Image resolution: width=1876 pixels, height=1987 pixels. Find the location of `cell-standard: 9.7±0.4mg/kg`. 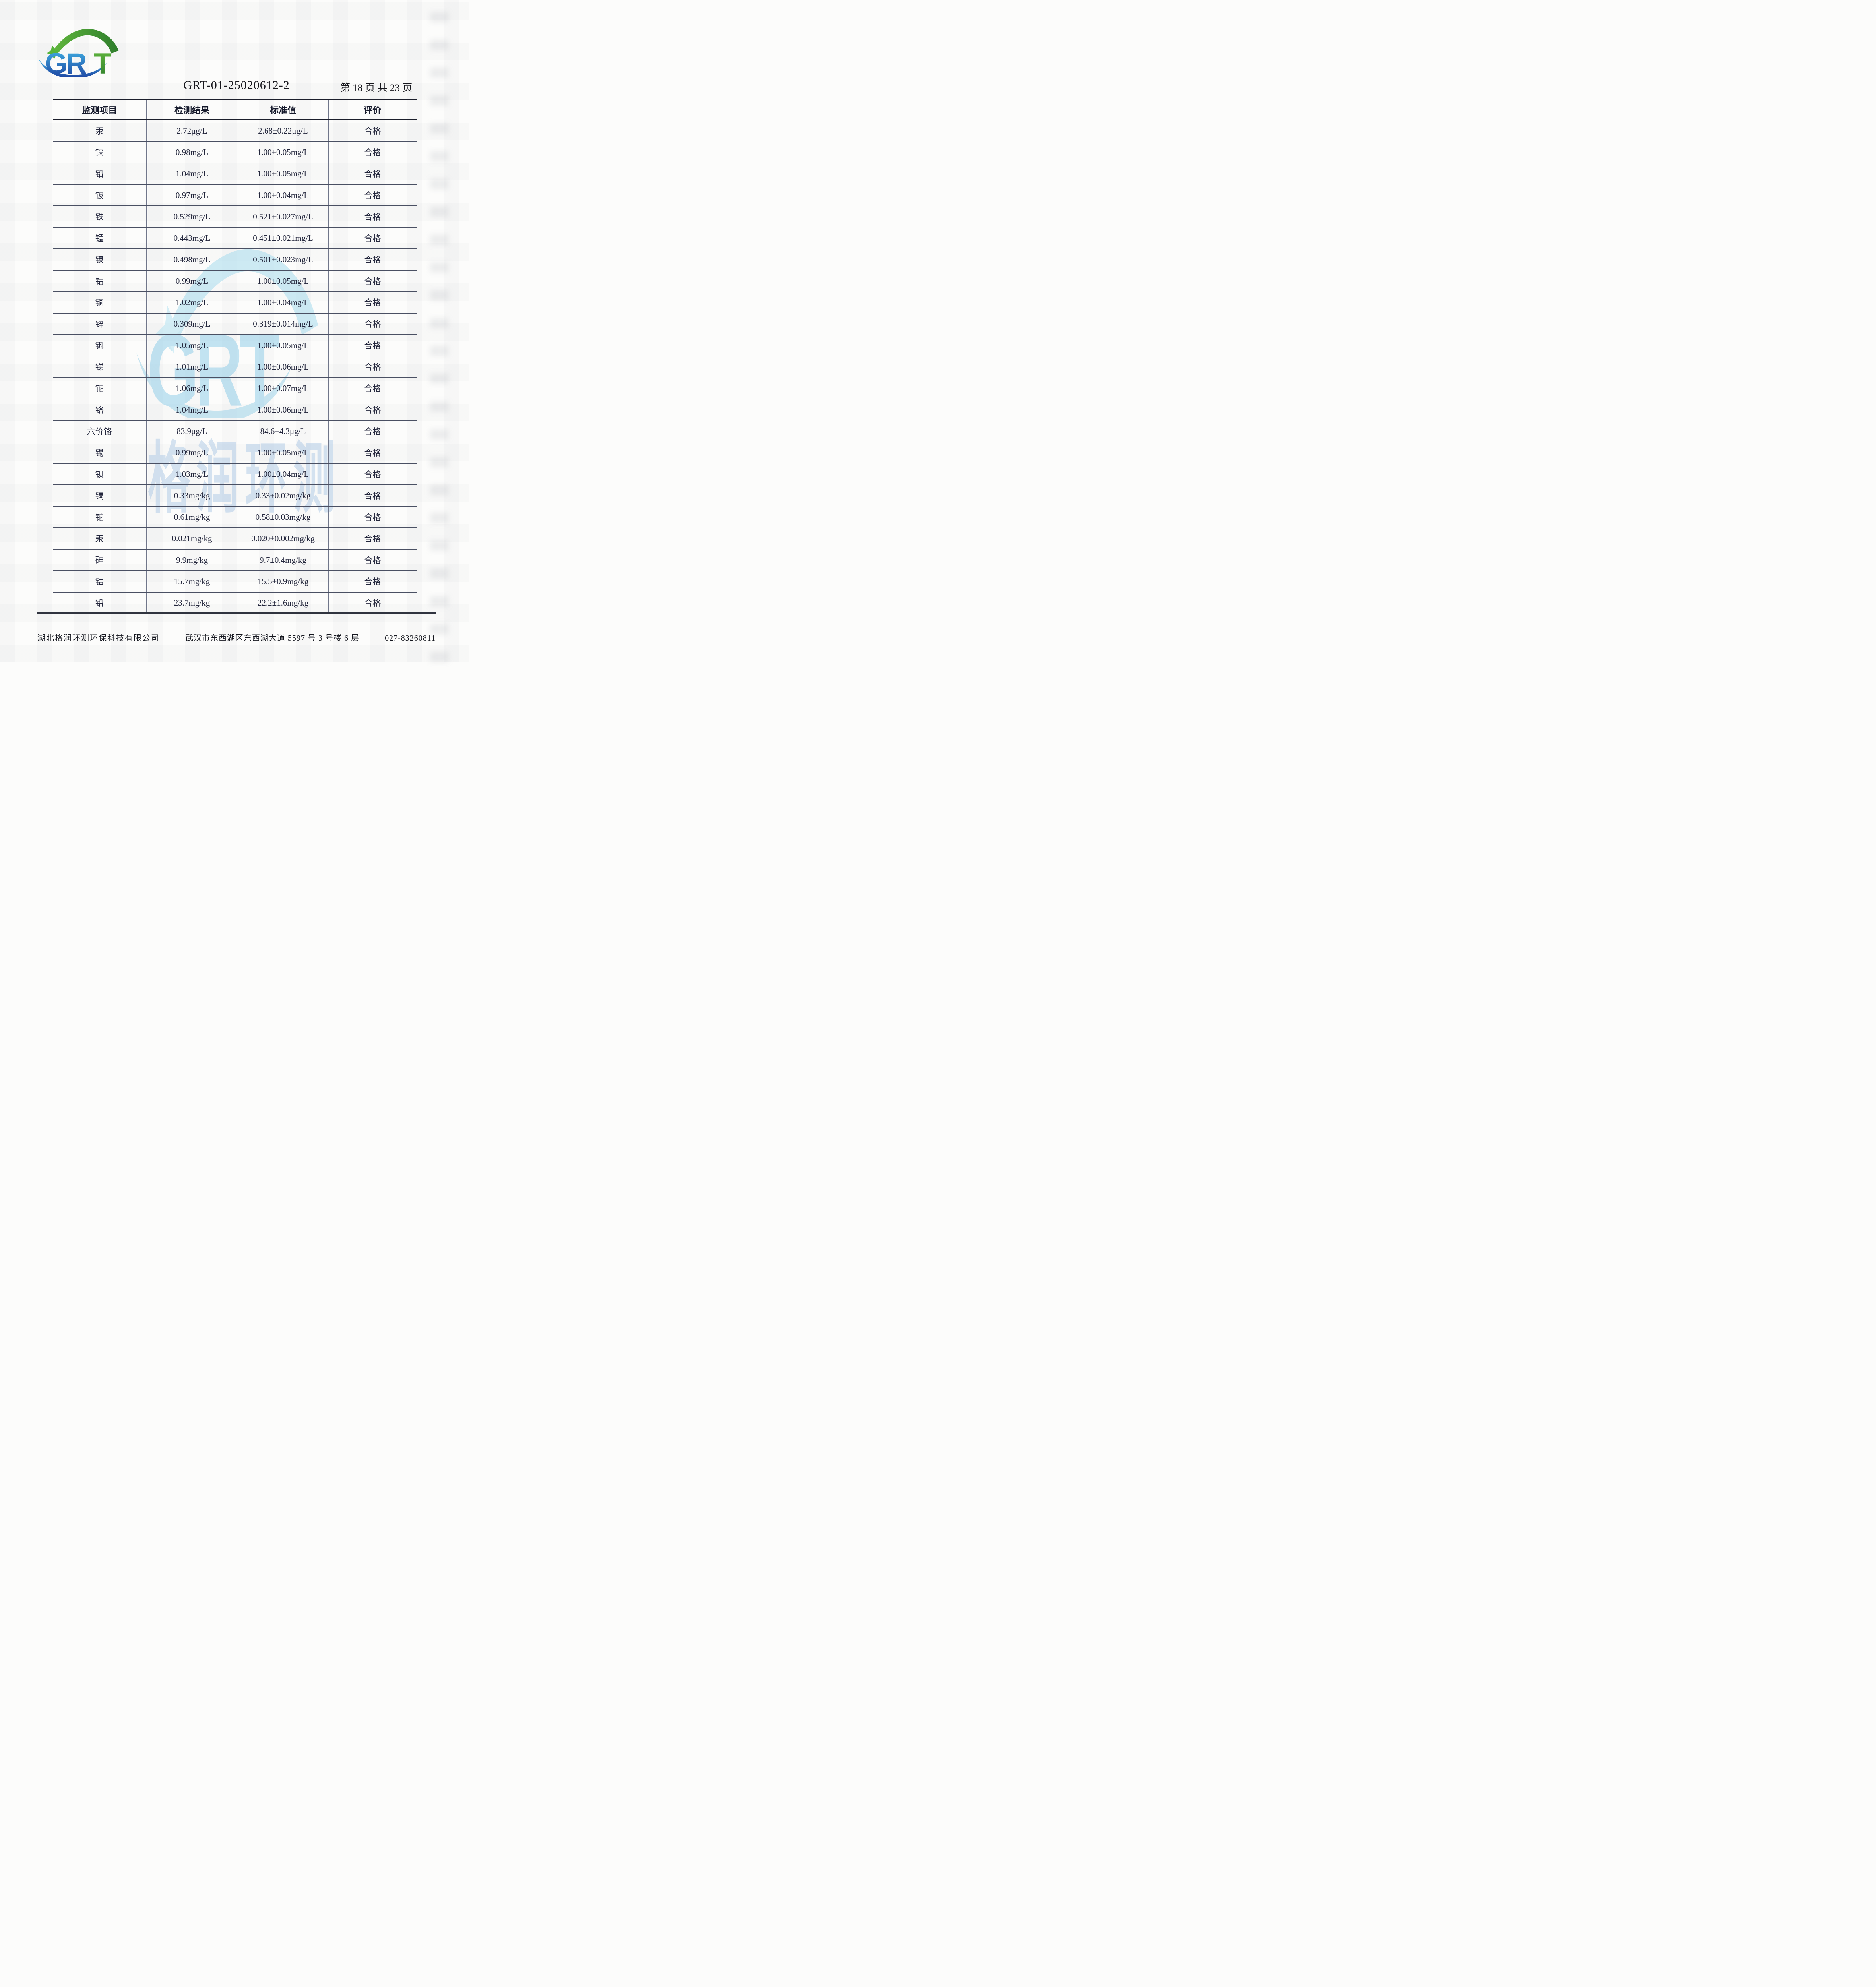

cell-standard: 9.7±0.4mg/kg is located at coordinates (283, 560).